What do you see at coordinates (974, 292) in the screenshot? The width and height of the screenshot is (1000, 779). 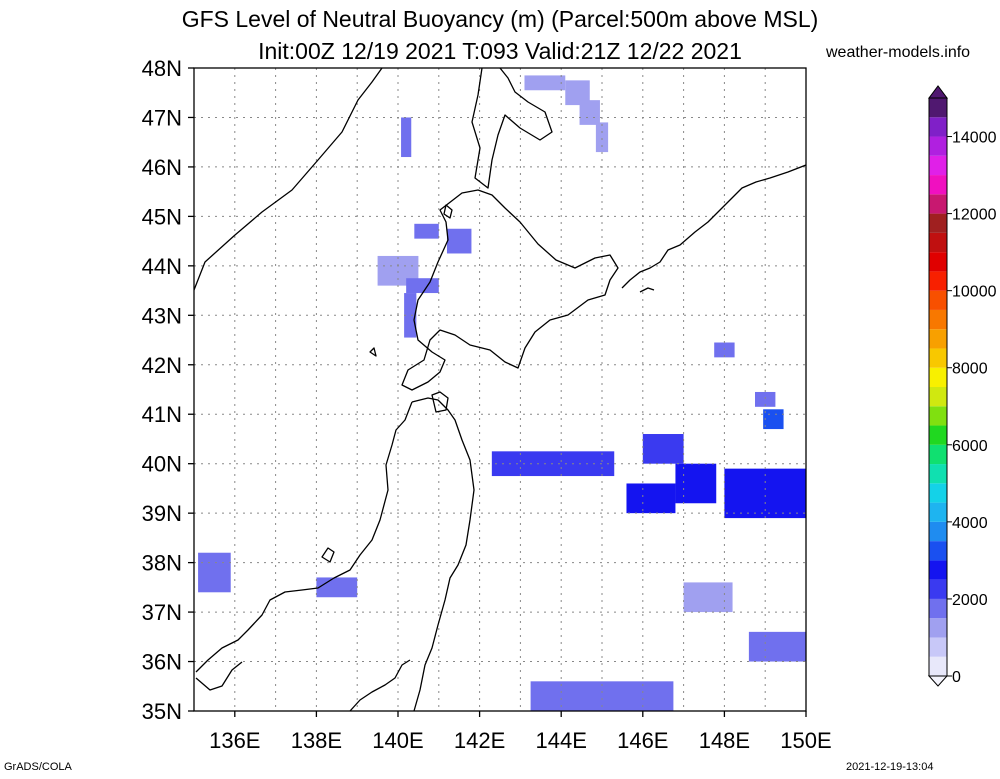 I see `colorbar-label: 10000` at bounding box center [974, 292].